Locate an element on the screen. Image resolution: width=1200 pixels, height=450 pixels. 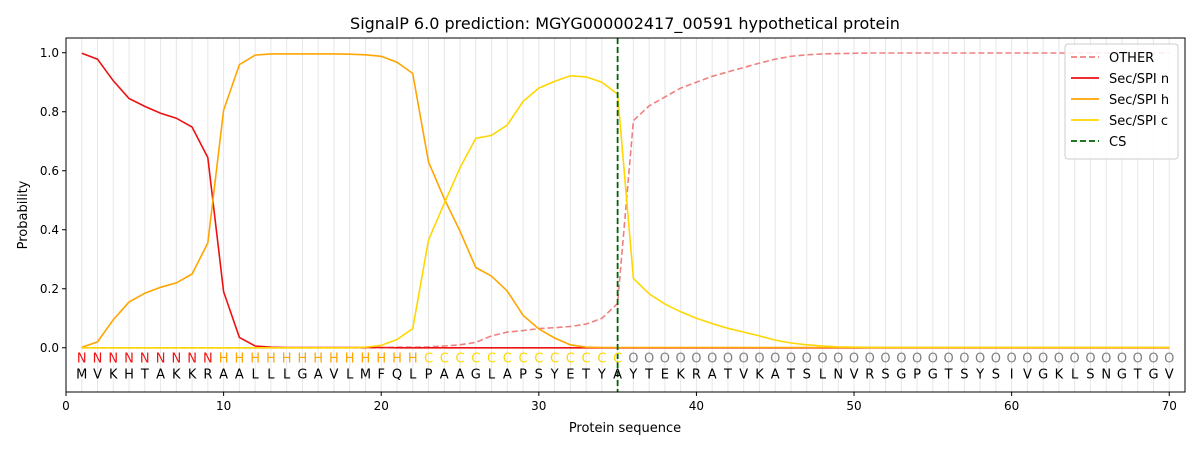
y-axis-label: Probability is located at coordinates (23, 214).